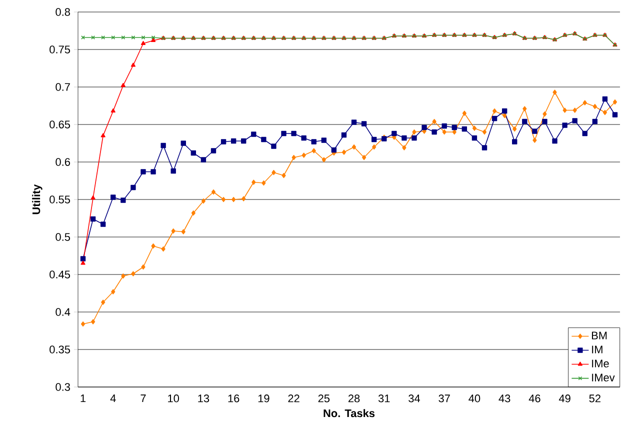 The height and width of the screenshot is (446, 621). What do you see at coordinates (143, 398) in the screenshot?
I see `x-tick-label: 7` at bounding box center [143, 398].